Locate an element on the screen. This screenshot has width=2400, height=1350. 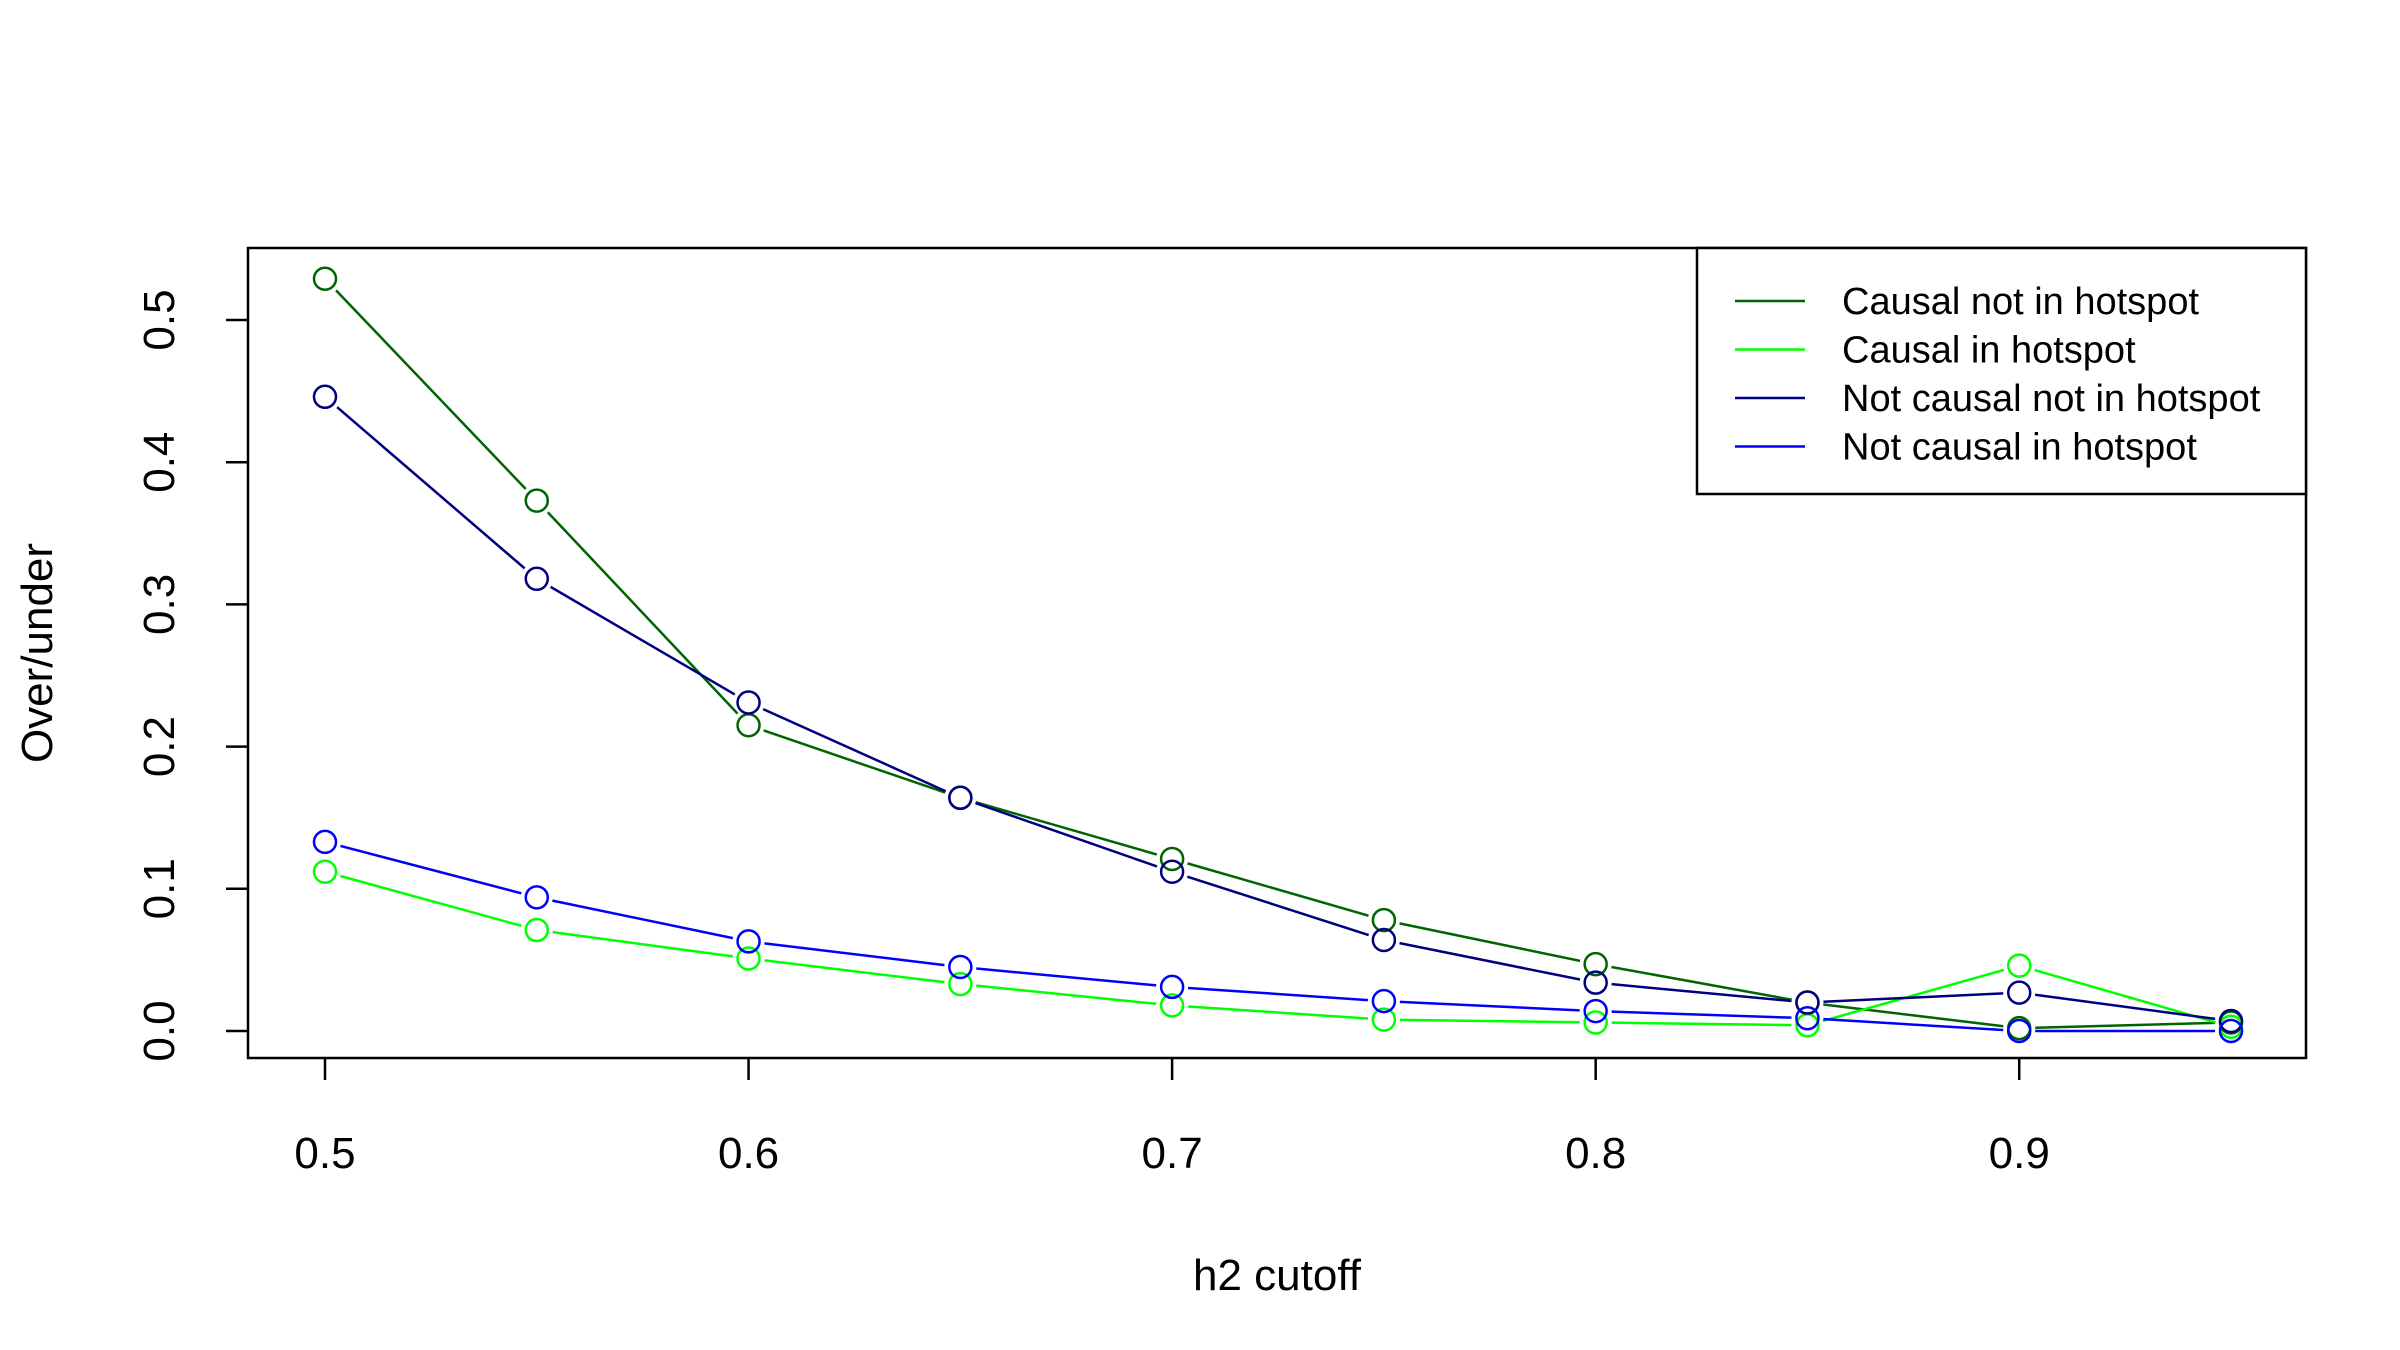
x-tick-label: 0.6 is located at coordinates (748, 1153).